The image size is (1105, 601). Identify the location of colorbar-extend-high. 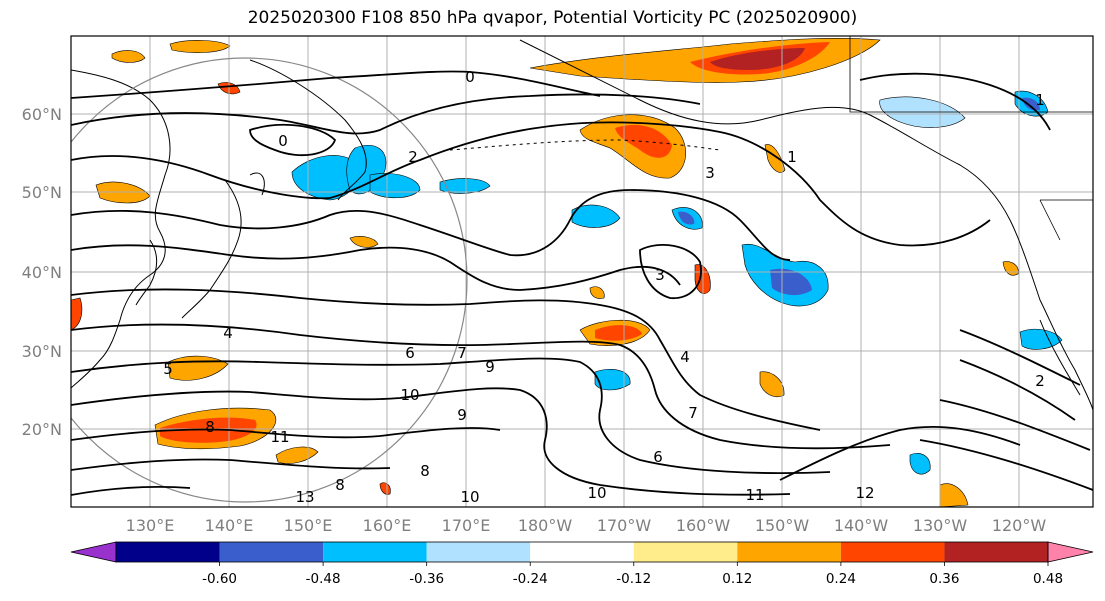
(1070, 552).